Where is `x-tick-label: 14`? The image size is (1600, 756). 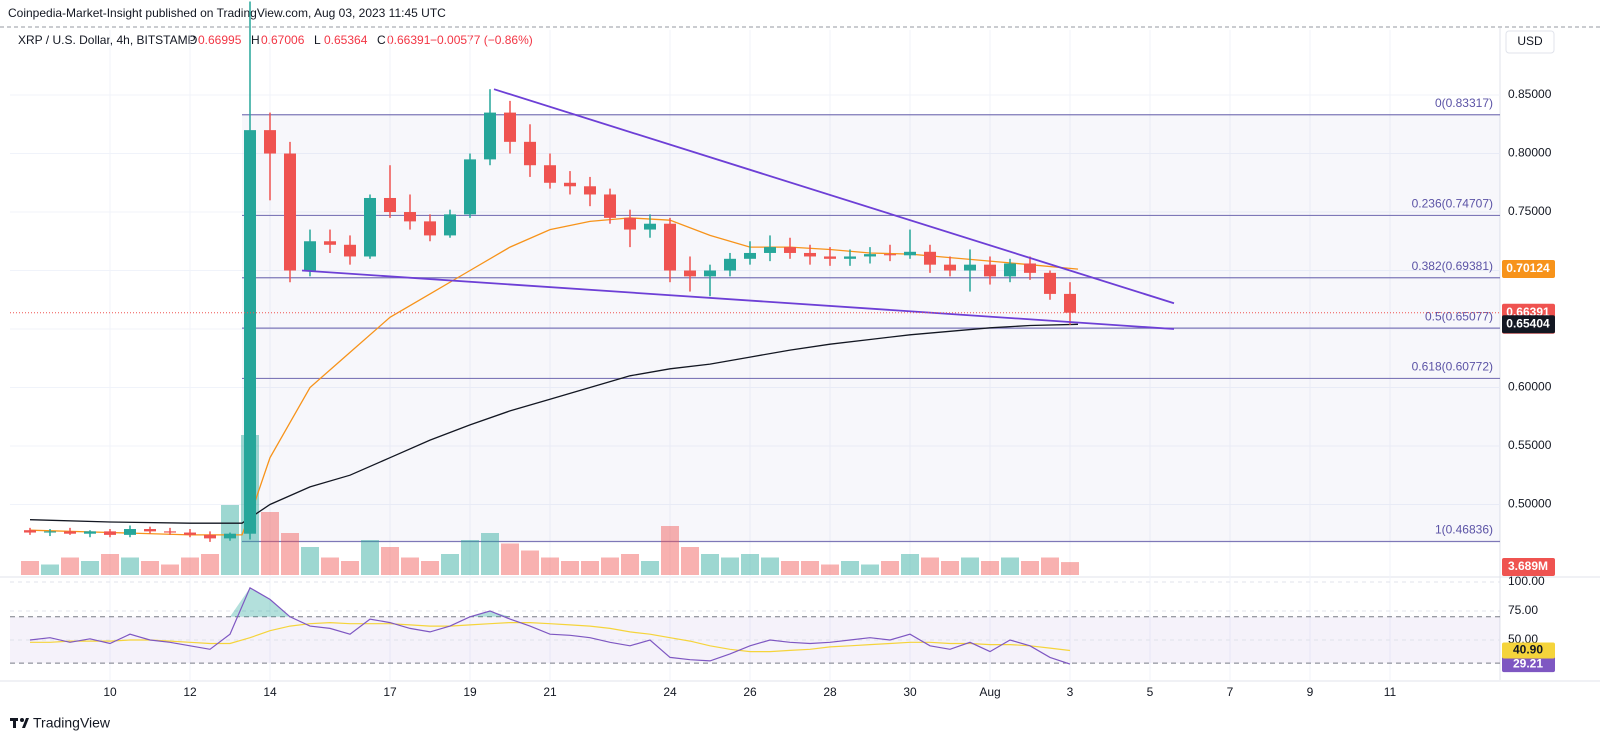
x-tick-label: 14 is located at coordinates (270, 692).